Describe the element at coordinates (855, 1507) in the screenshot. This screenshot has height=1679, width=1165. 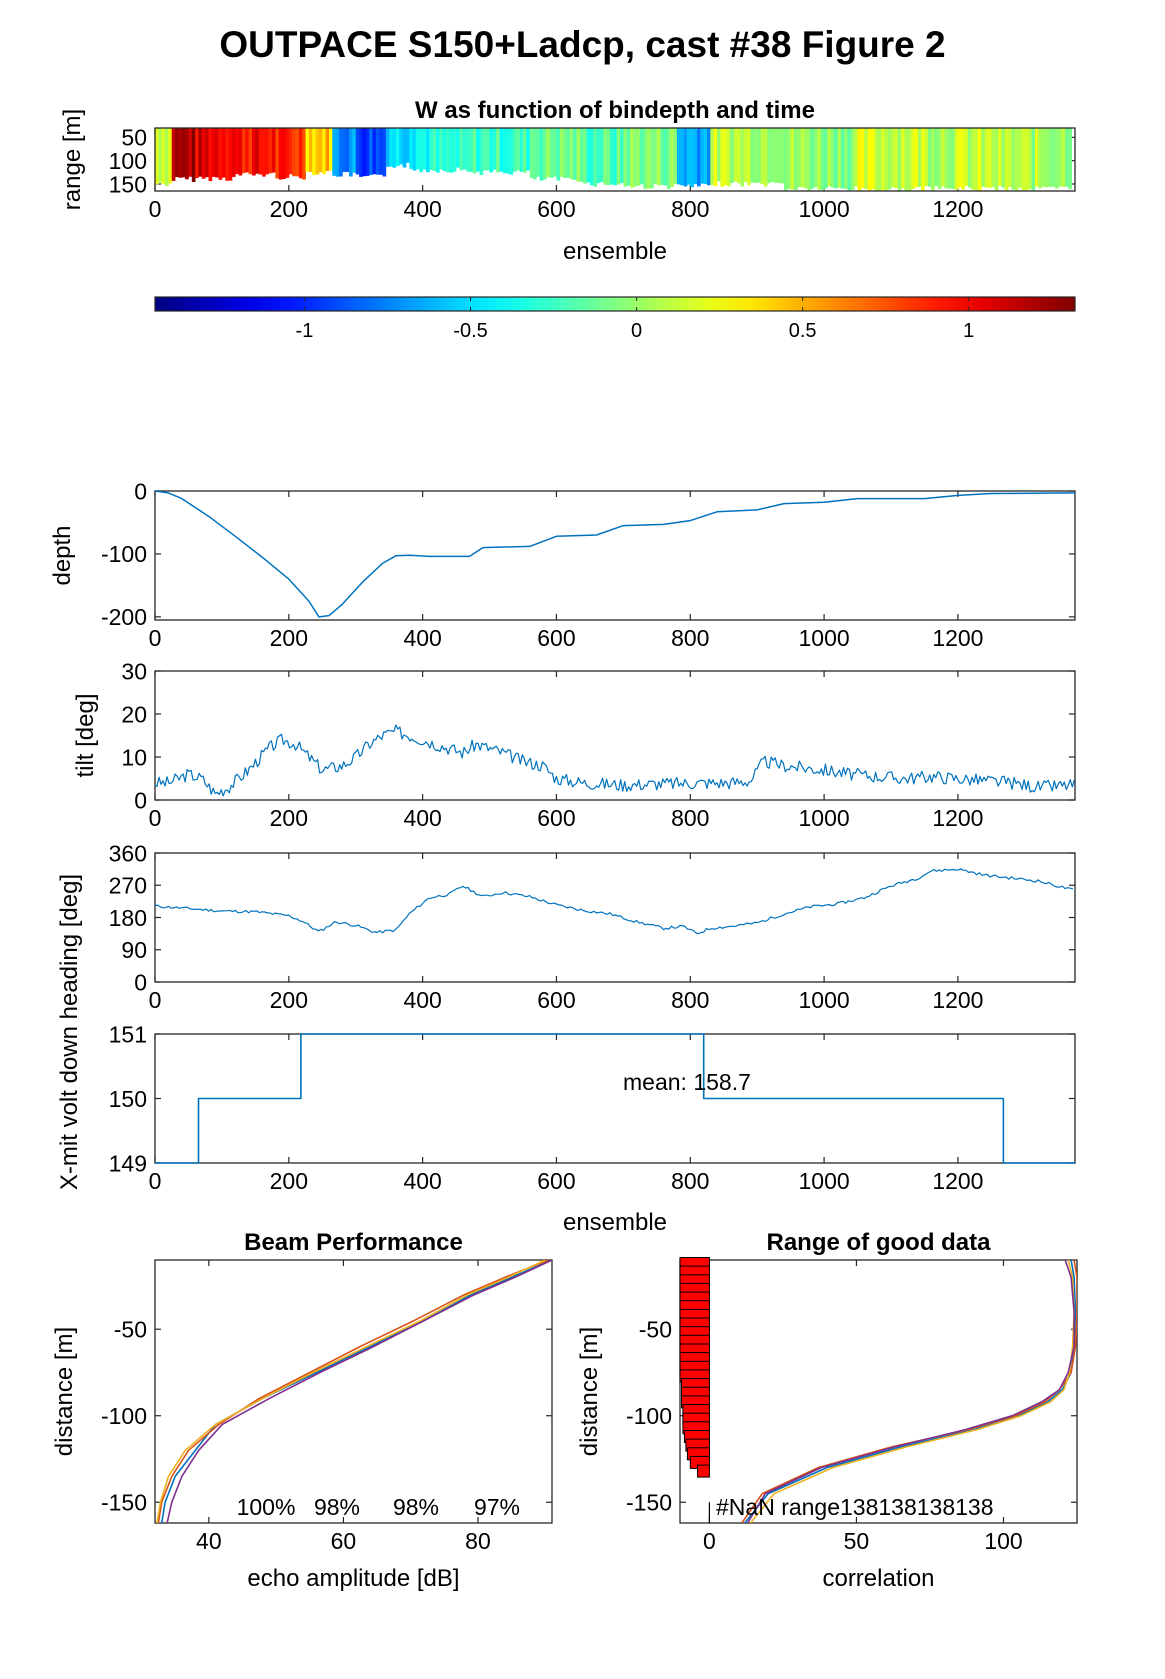
I see `nan-range-label: #NaN range138138138138` at that location.